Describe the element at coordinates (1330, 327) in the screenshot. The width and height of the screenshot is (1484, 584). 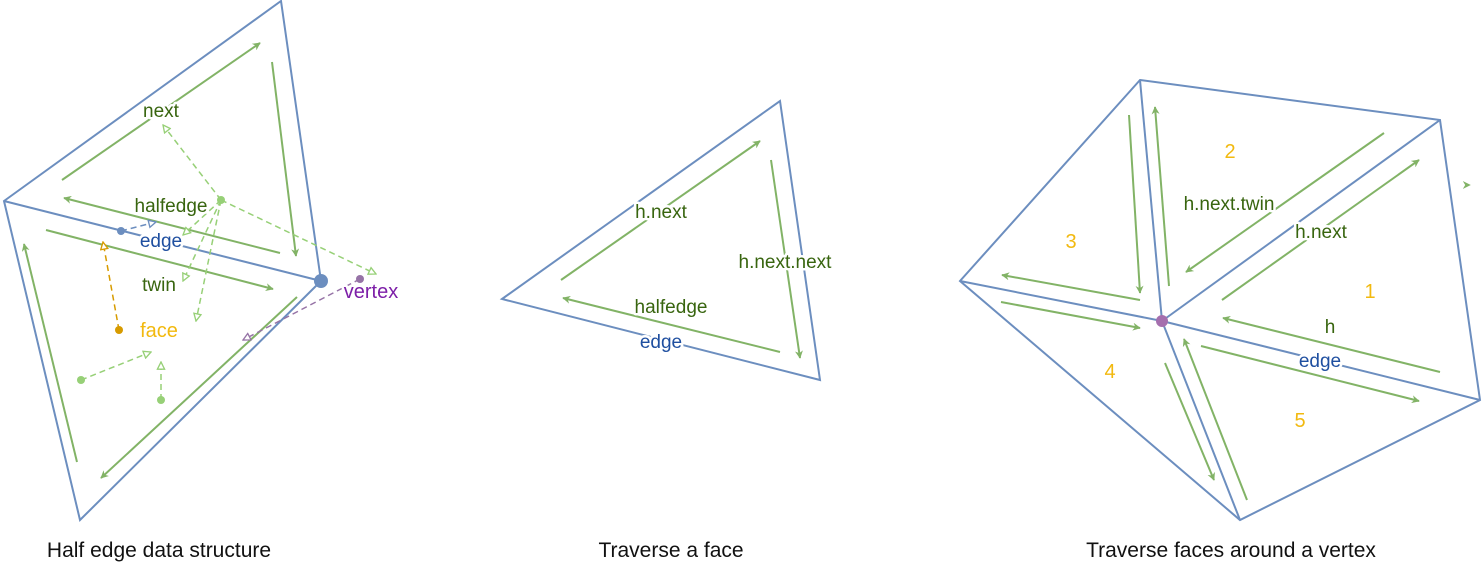
I see `label-h: h` at that location.